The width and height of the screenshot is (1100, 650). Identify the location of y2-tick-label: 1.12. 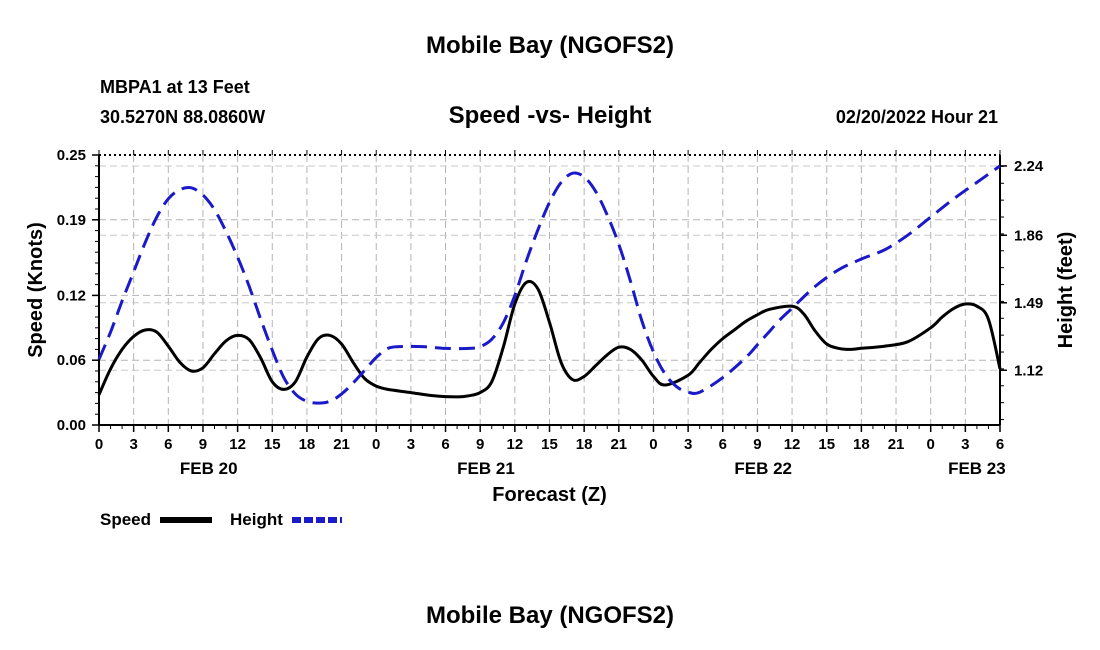
(1028, 370).